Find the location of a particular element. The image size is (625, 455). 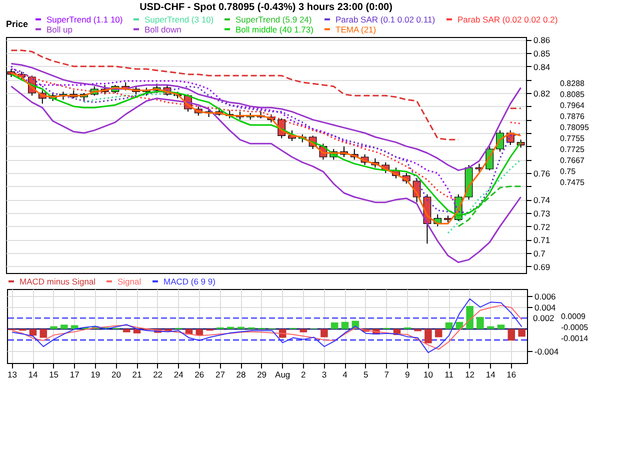

x-tick-label: 29 is located at coordinates (262, 375).